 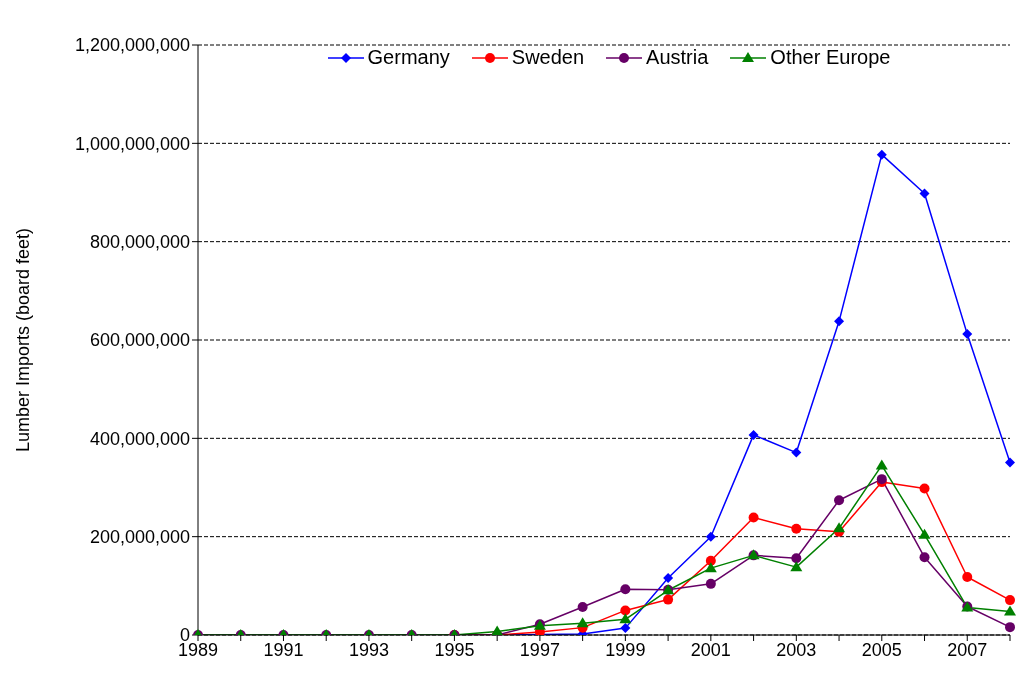 I want to click on y-tick-label: 600,000,000, so click(x=139, y=340).